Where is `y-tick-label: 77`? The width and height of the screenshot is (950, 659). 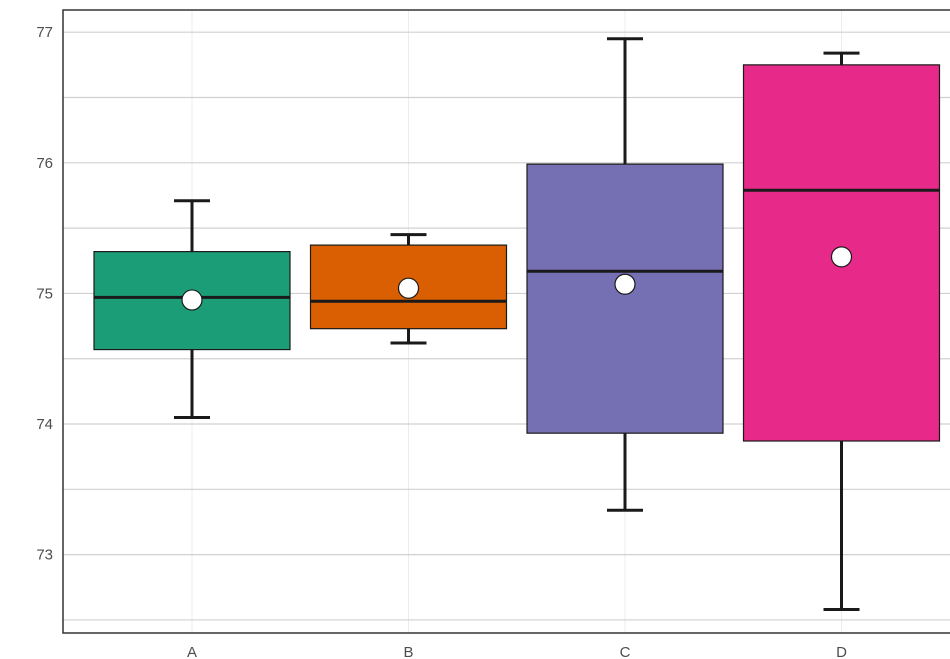
y-tick-label: 77 is located at coordinates (44, 32).